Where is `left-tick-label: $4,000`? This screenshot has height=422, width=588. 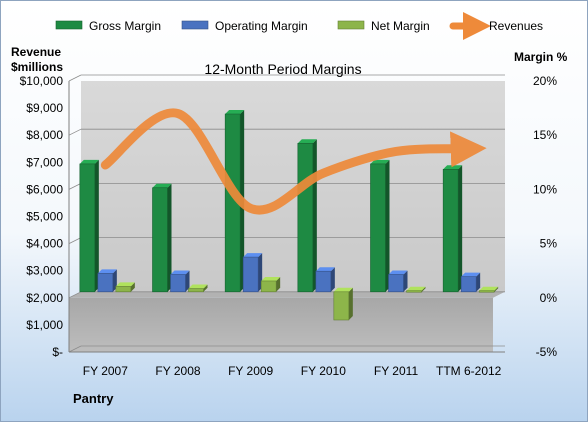 left-tick-label: $4,000 is located at coordinates (44, 244).